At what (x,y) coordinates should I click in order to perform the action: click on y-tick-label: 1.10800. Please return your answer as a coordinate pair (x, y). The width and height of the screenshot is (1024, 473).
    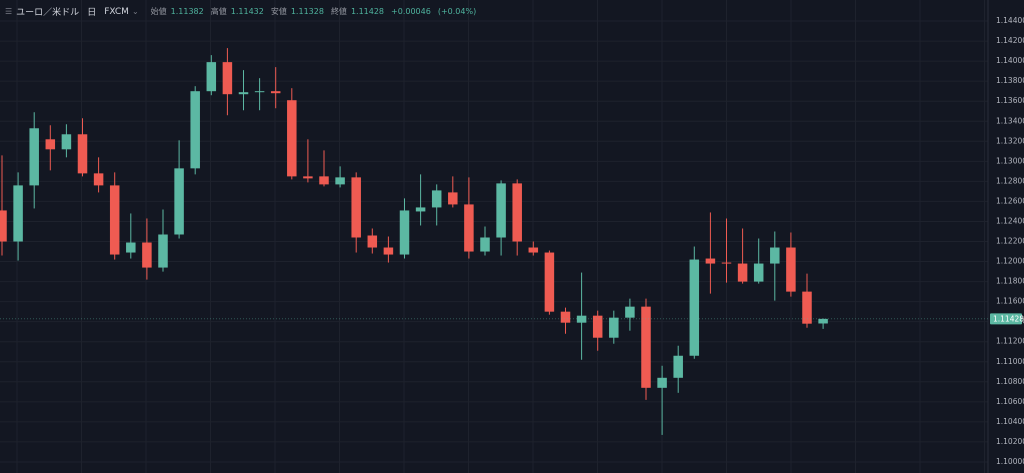
    Looking at the image, I should click on (1010, 381).